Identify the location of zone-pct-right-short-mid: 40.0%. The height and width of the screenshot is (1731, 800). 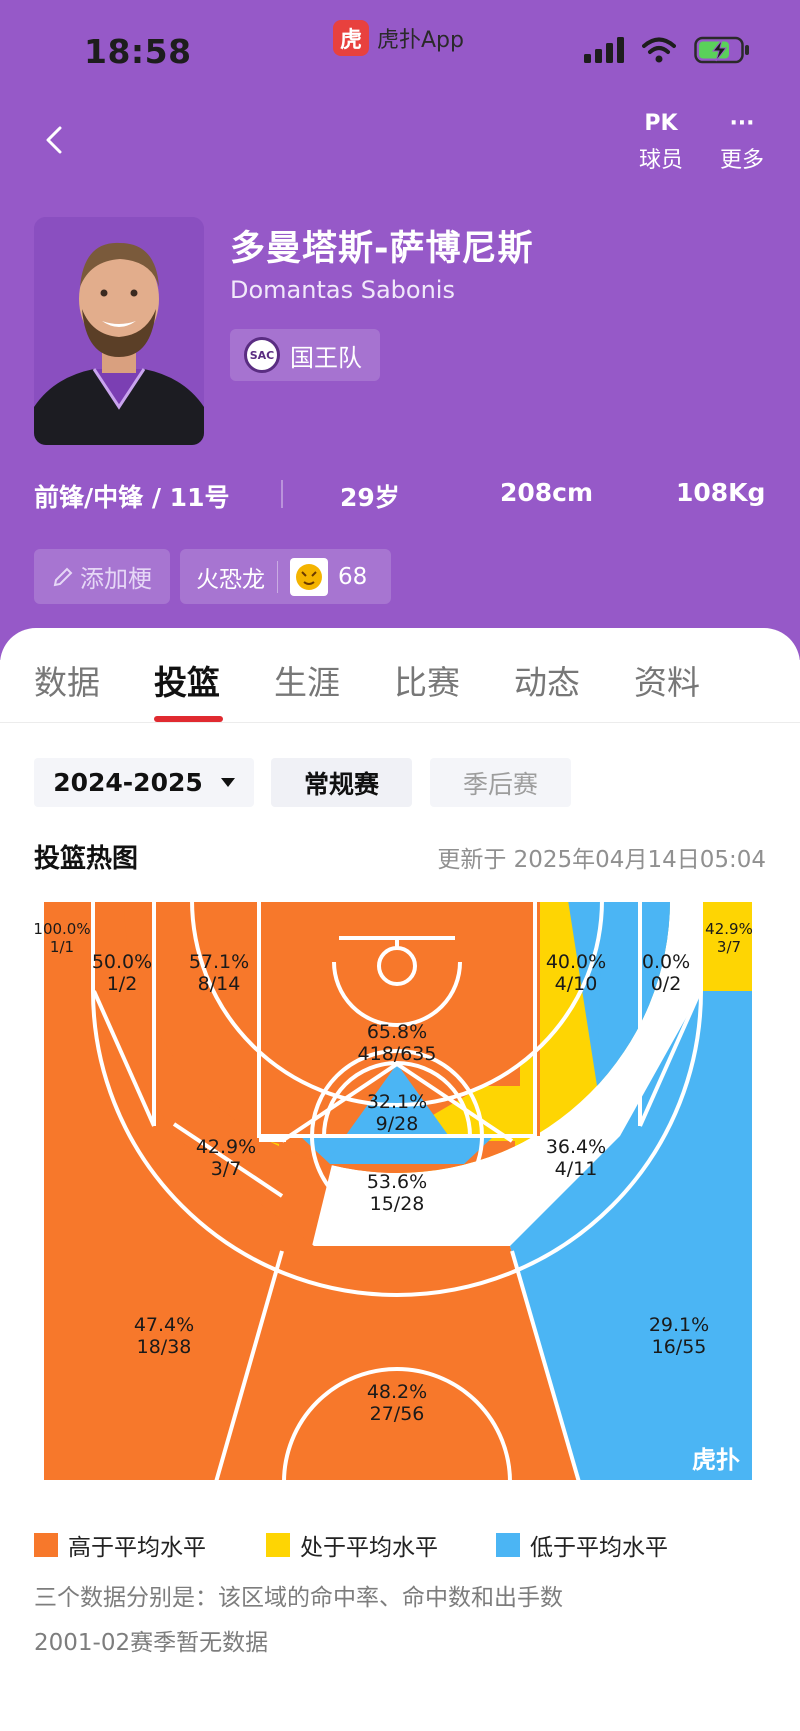
(576, 962).